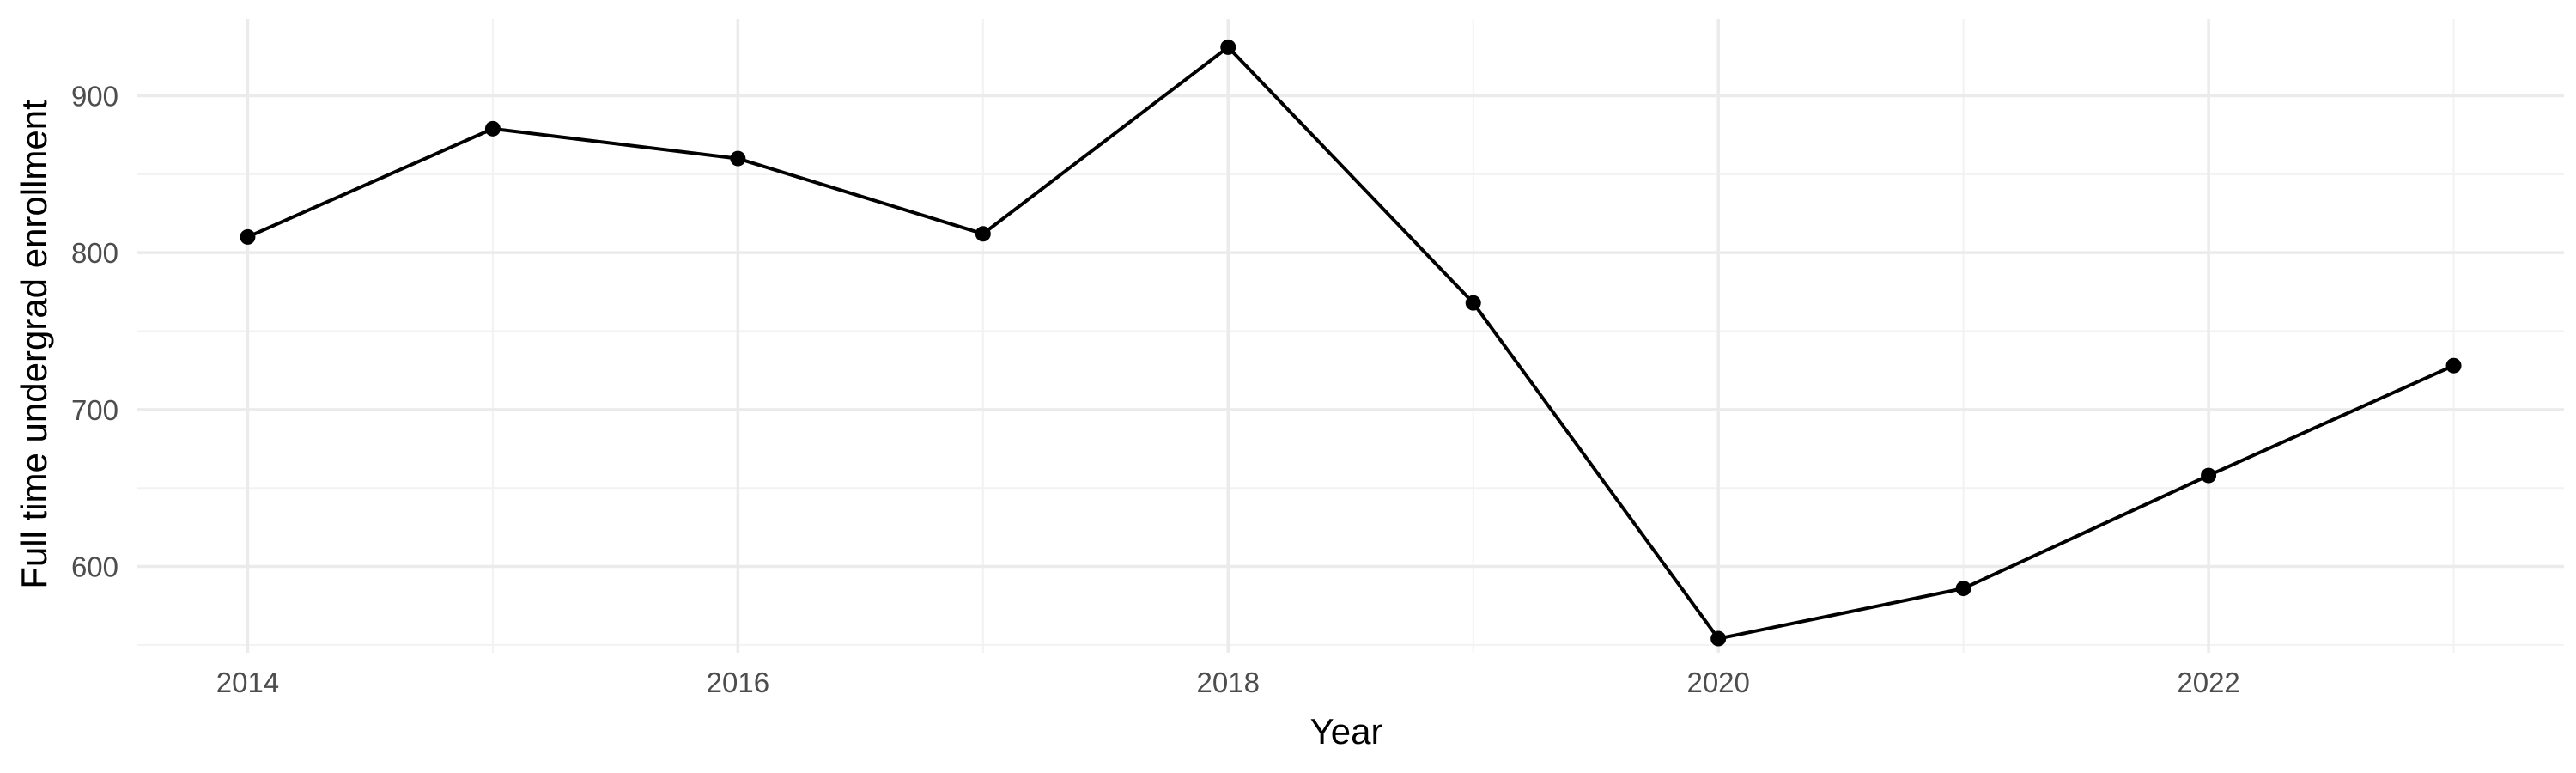  I want to click on data-point-2021, so click(1963, 589).